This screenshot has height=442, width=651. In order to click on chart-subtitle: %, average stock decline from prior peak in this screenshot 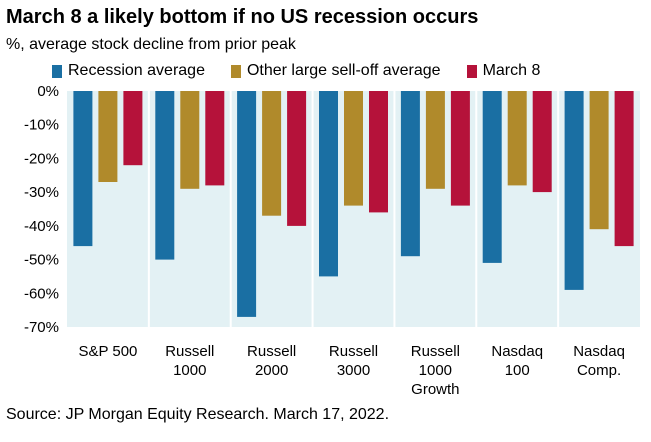, I will do `click(151, 44)`.